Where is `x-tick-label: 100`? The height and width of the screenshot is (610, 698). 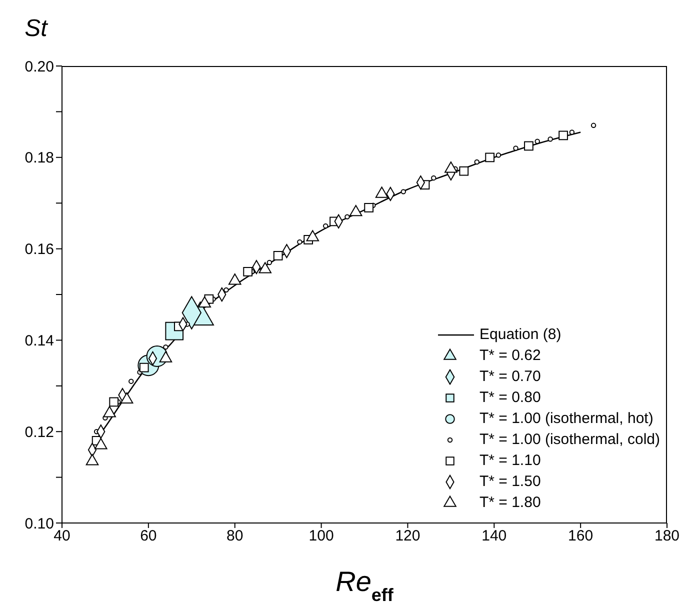
x-tick-label: 100 is located at coordinates (321, 536).